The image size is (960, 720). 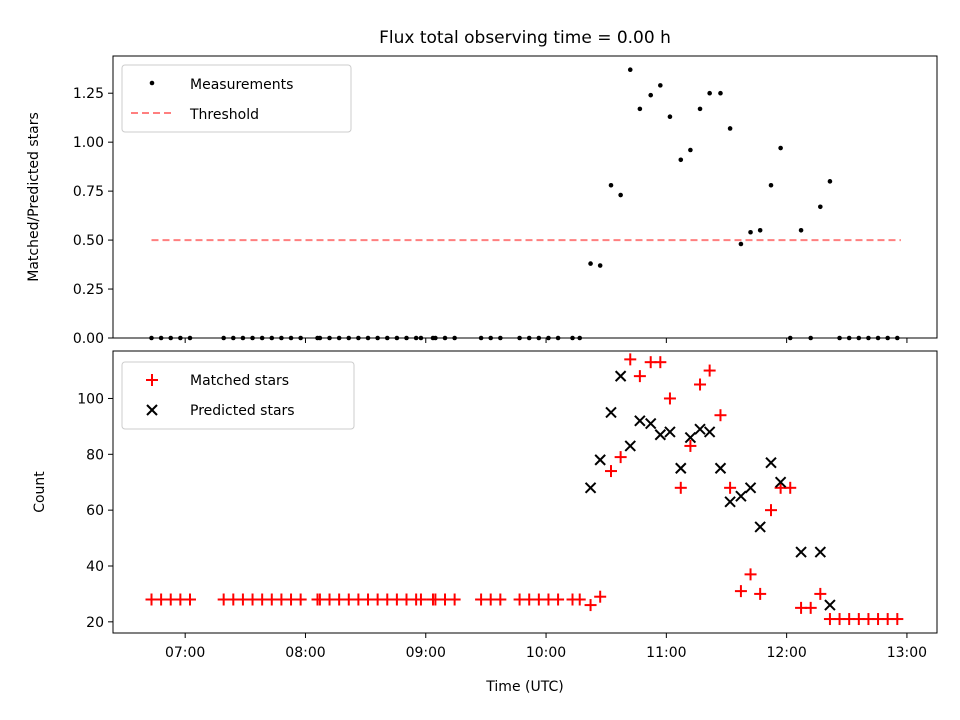 What do you see at coordinates (786, 653) in the screenshot?
I see `bottom-x-tick-label: 12:00` at bounding box center [786, 653].